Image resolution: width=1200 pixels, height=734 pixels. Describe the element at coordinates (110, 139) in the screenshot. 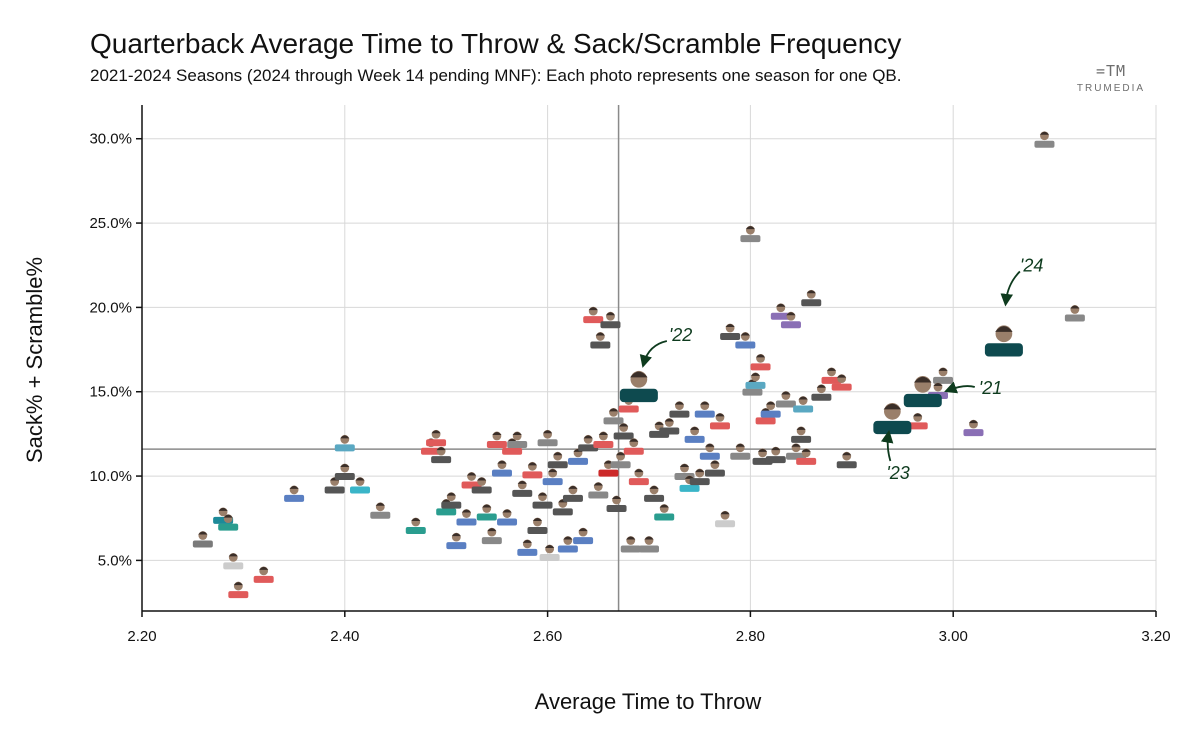

I see `y-tick-label: 30.0%` at that location.